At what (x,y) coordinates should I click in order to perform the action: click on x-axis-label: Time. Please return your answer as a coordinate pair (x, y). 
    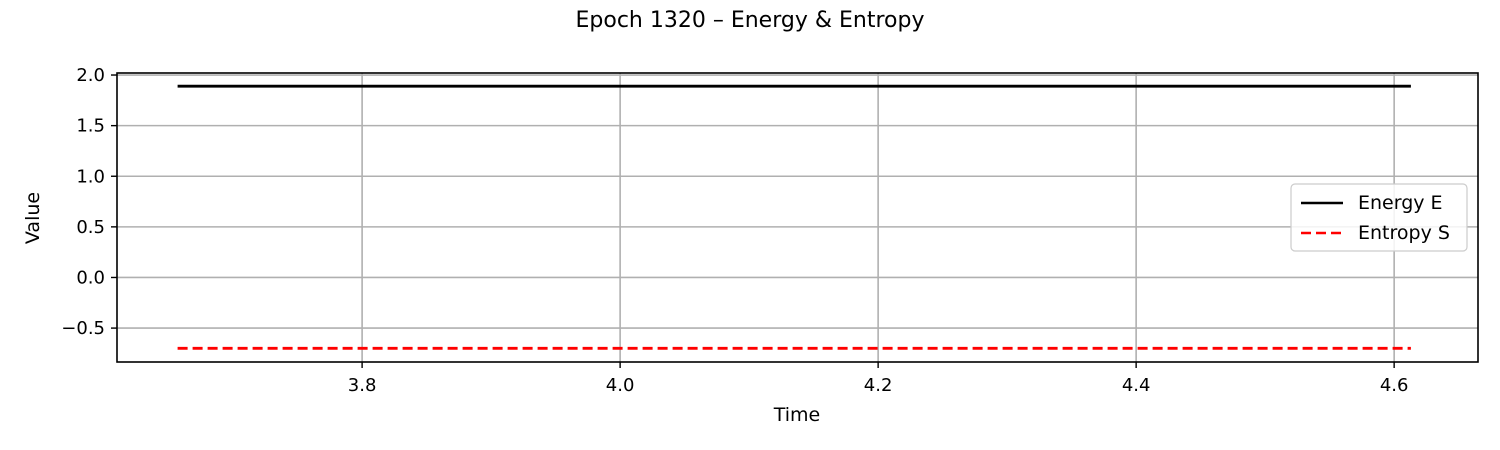
    Looking at the image, I should click on (797, 415).